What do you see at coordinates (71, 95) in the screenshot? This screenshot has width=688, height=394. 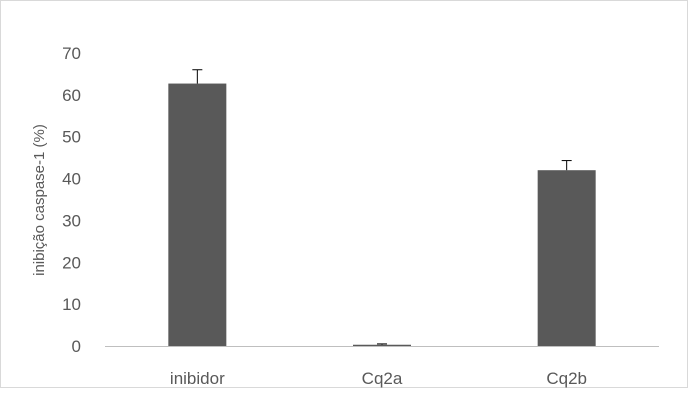 I see `y-tick-label: 60` at bounding box center [71, 95].